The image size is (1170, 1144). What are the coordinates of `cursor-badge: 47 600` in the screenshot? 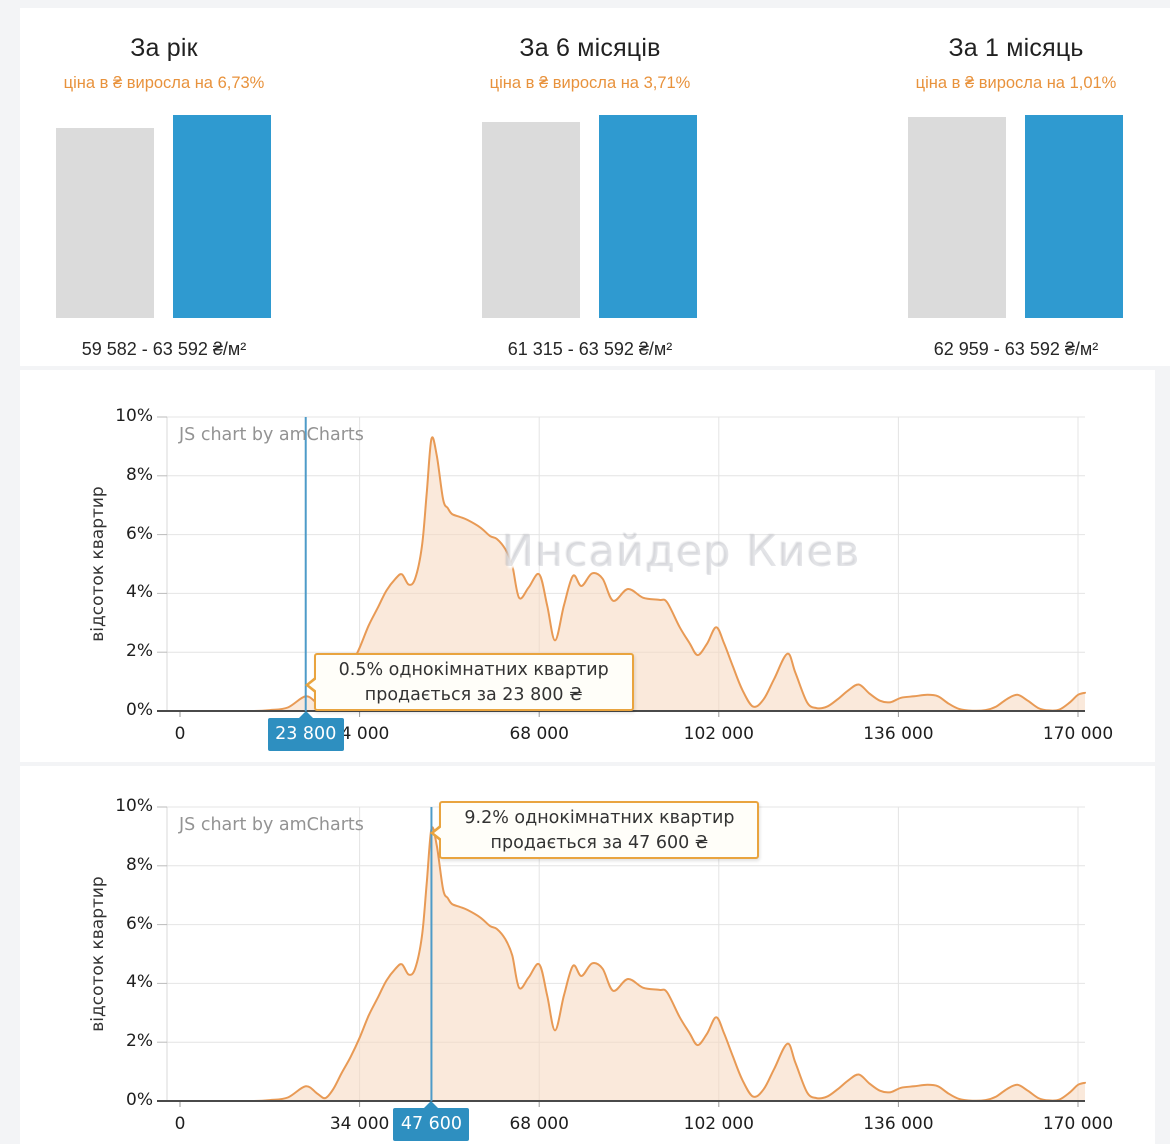 It's located at (431, 1121).